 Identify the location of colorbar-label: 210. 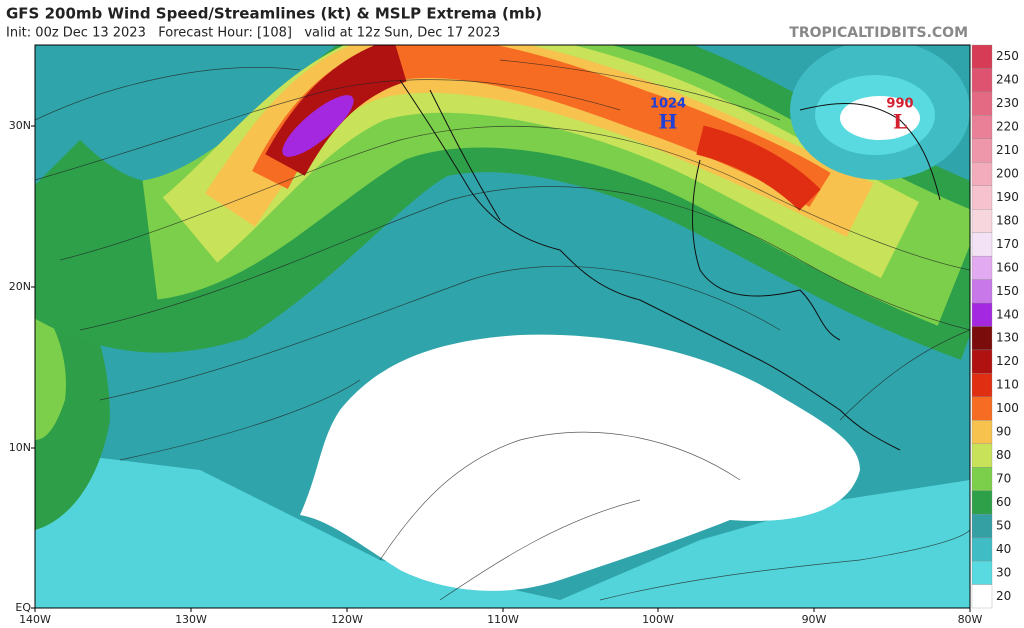
(1007, 150).